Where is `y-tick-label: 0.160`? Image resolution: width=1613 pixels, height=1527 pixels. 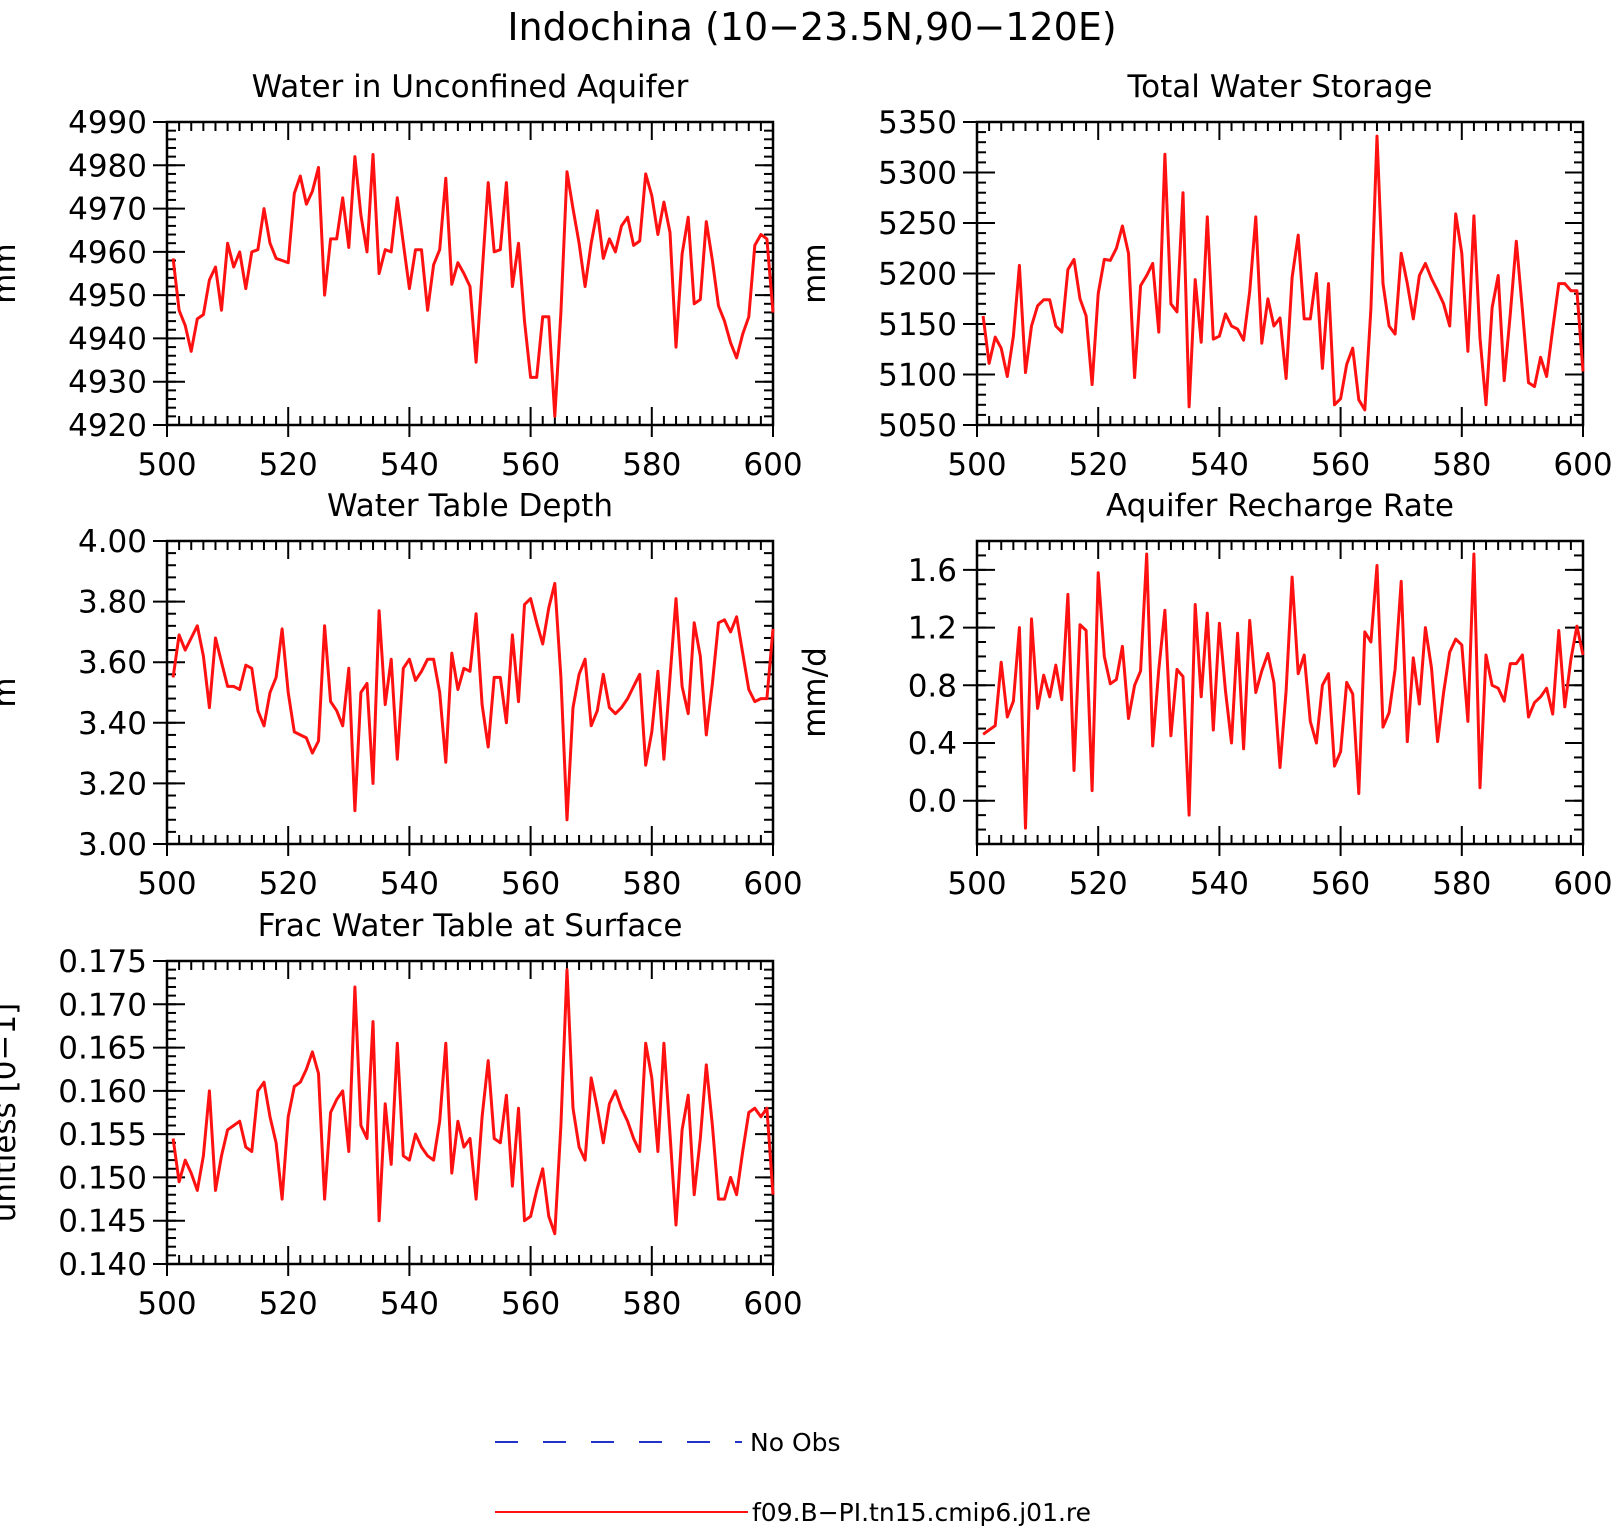
y-tick-label: 0.160 is located at coordinates (102, 1092).